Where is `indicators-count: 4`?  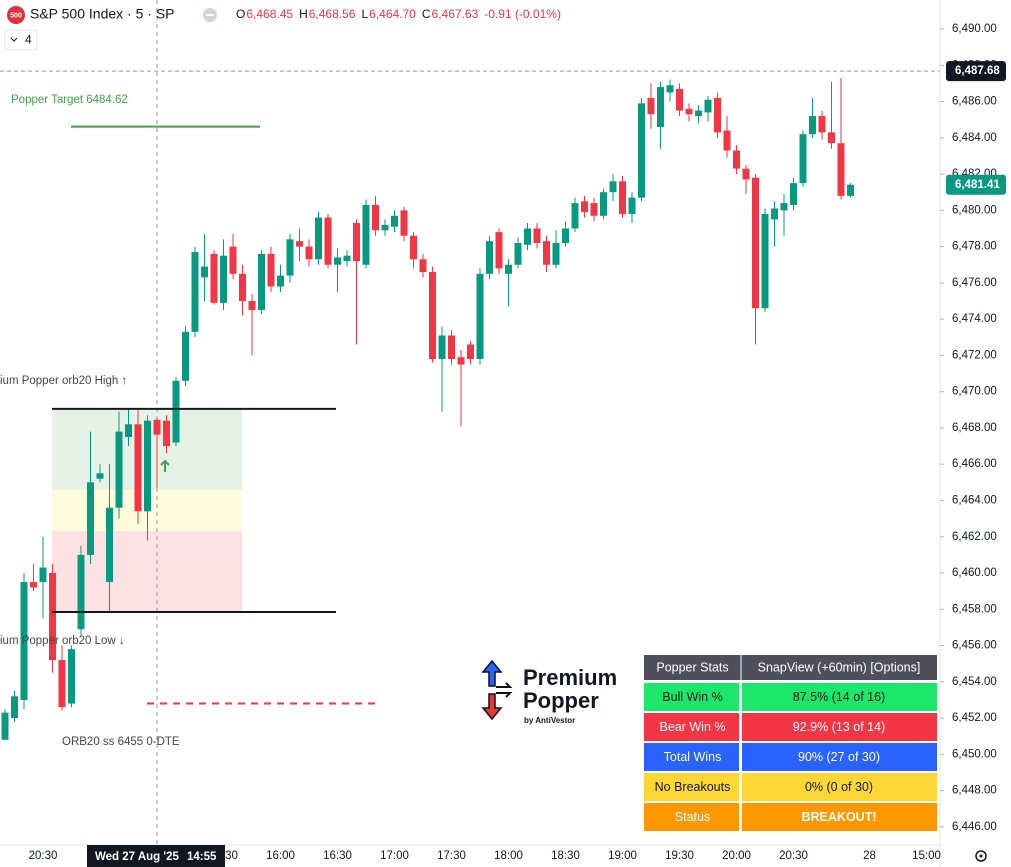 indicators-count: 4 is located at coordinates (28, 40).